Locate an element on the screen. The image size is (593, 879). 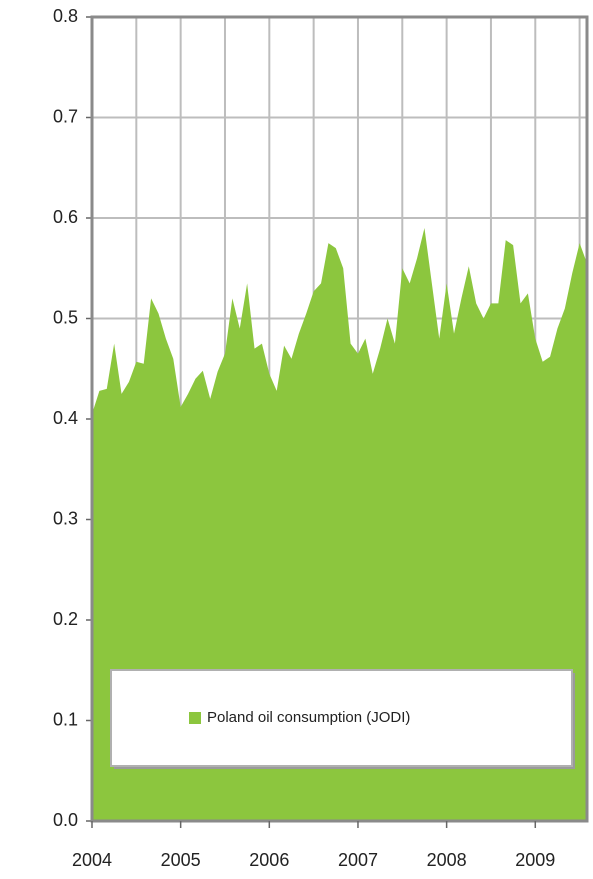
y-tick-label: 0.4 is located at coordinates (65, 418).